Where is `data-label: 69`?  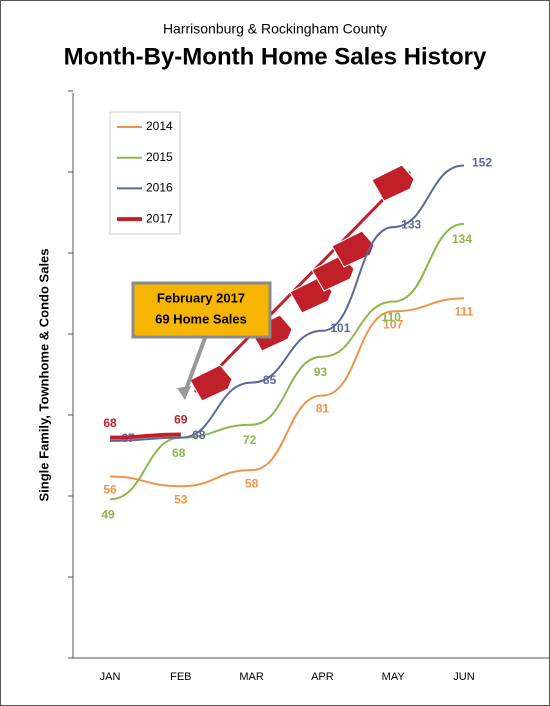 data-label: 69 is located at coordinates (181, 420).